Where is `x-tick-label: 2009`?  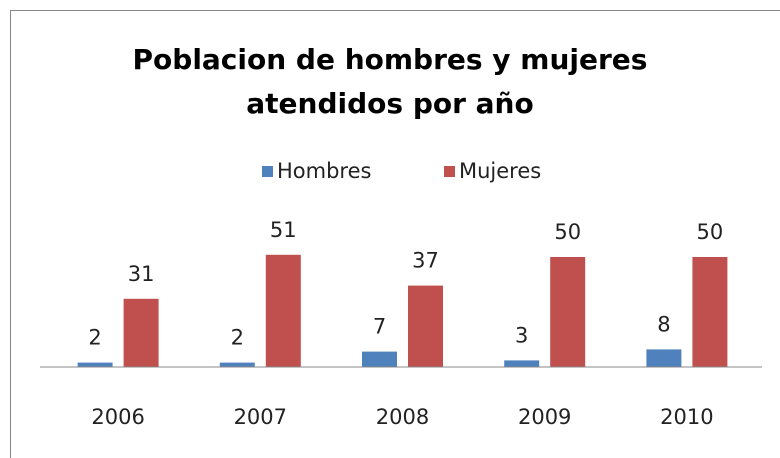 x-tick-label: 2009 is located at coordinates (544, 417).